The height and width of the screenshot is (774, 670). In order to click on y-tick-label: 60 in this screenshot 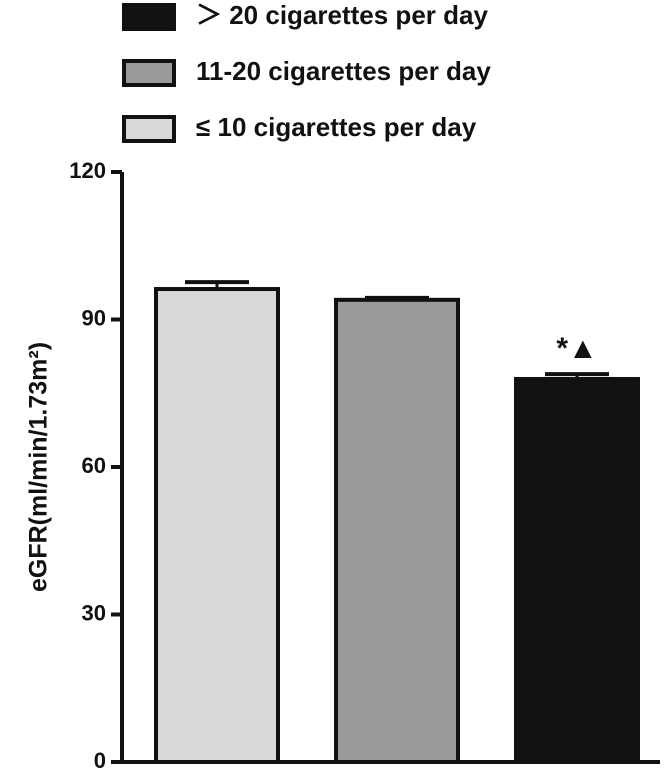, I will do `click(94, 465)`.